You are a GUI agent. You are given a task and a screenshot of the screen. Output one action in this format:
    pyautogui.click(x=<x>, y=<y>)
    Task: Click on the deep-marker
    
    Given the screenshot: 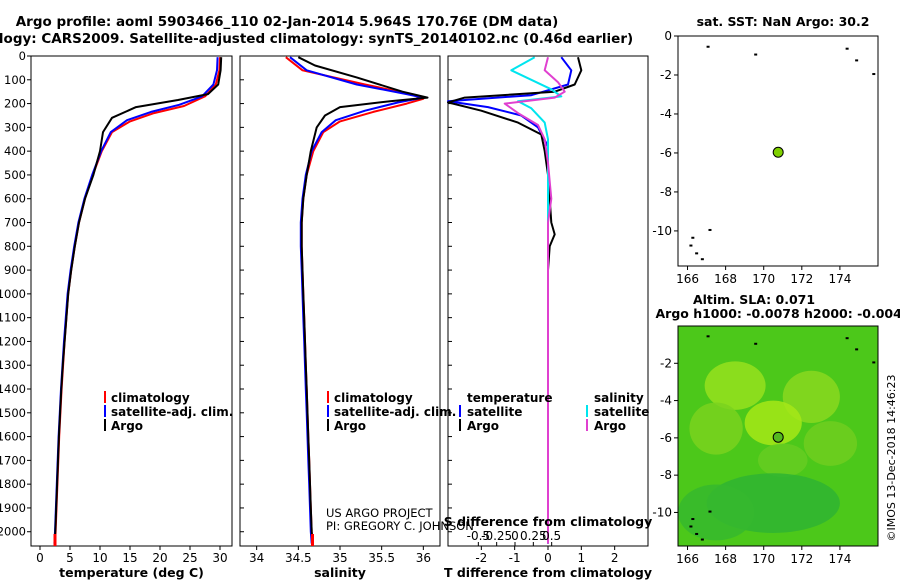 What is the action you would take?
    pyautogui.click(x=312, y=540)
    